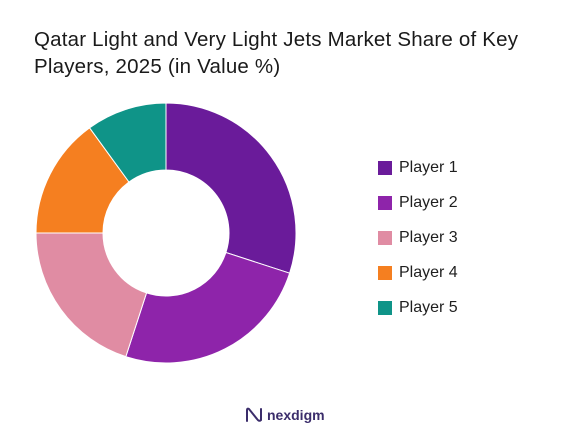  Describe the element at coordinates (157, 66) in the screenshot. I see `chart-title-line-2: Players, 2025 (in Value %)` at that location.